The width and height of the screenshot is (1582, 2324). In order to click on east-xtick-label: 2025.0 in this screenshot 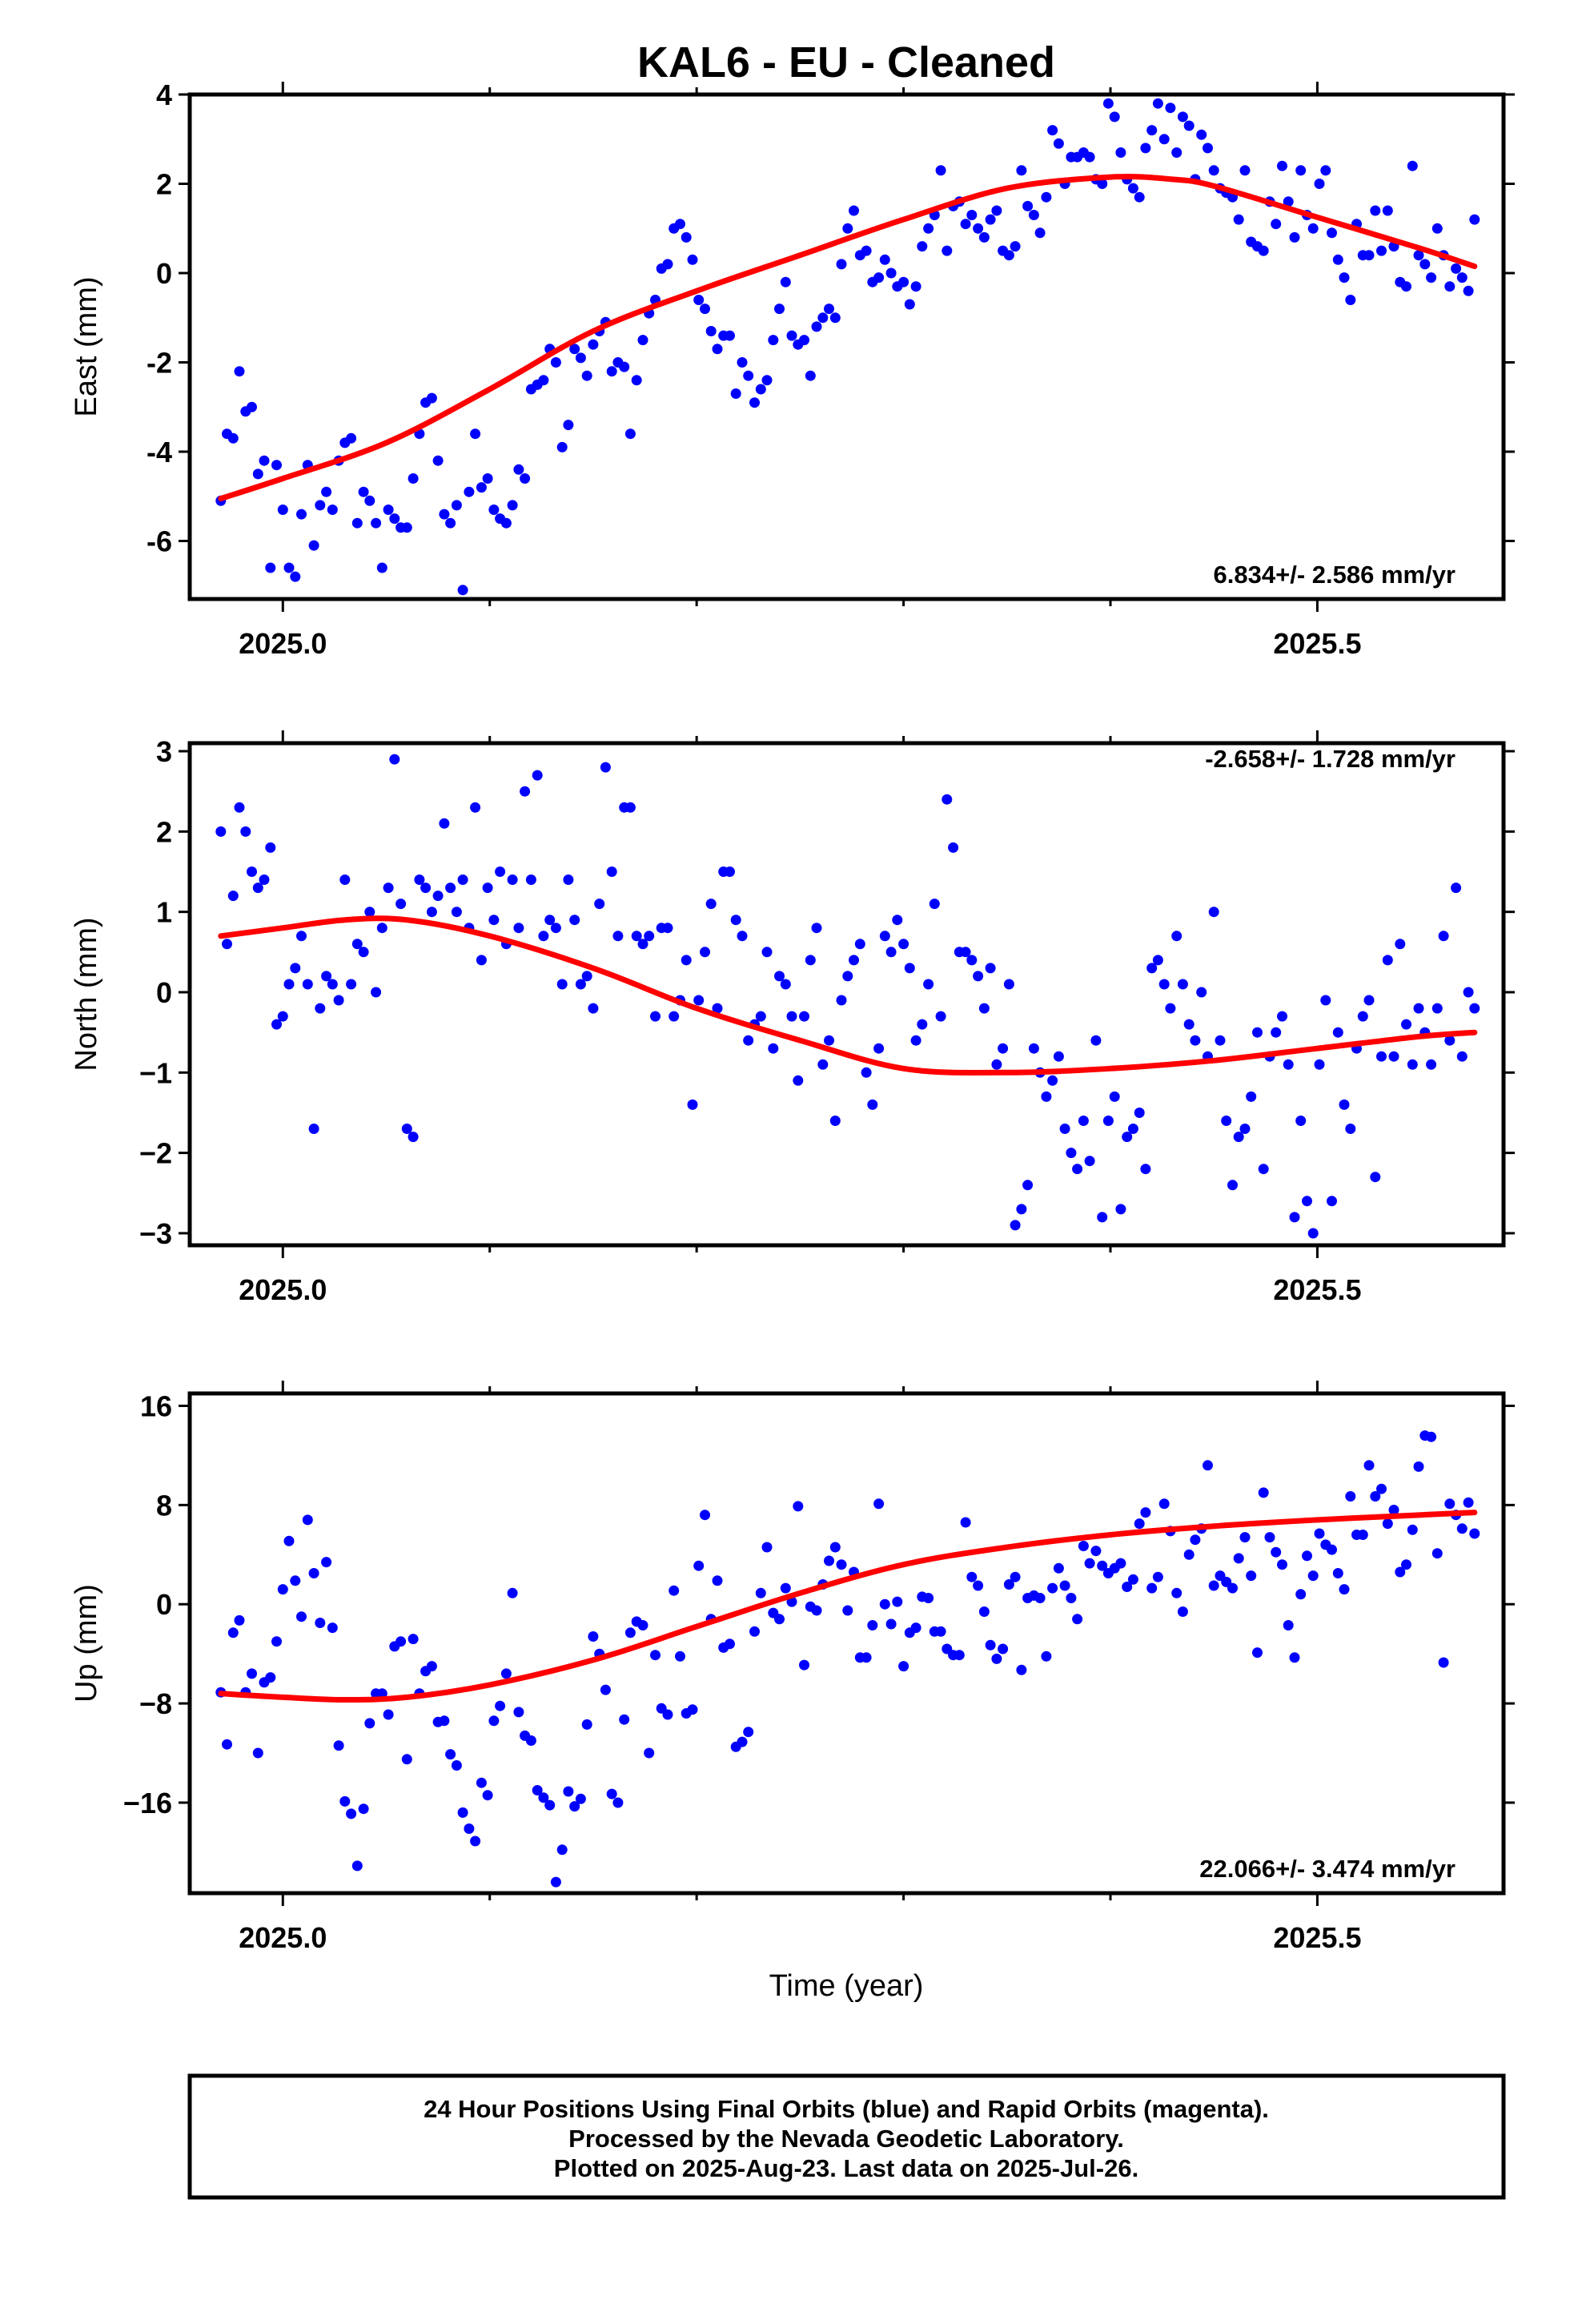, I will do `click(283, 644)`.